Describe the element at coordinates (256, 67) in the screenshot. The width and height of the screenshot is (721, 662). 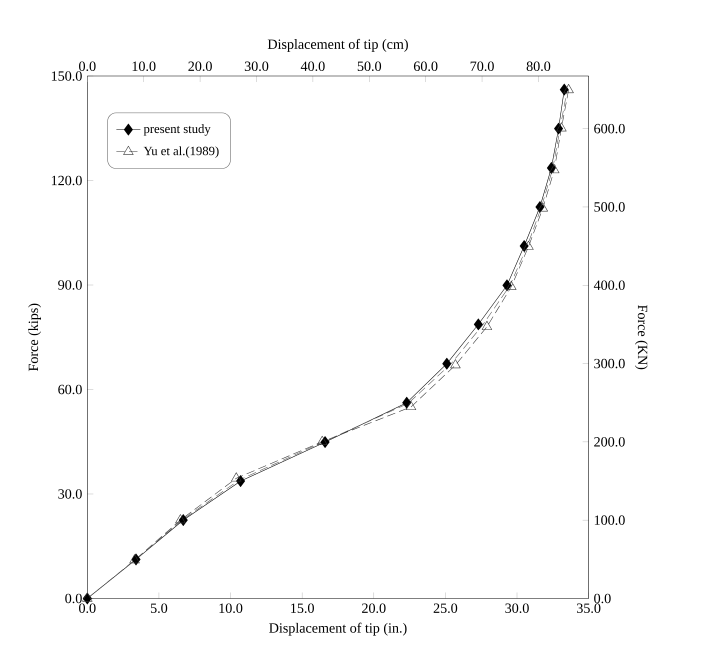
I see `x2-tick-label: 30.0` at that location.